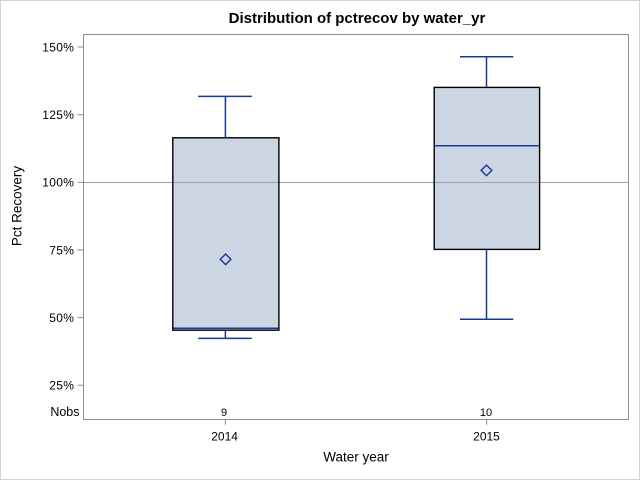 The image size is (640, 480). What do you see at coordinates (64, 412) in the screenshot?
I see `svg-text: Nobs` at bounding box center [64, 412].